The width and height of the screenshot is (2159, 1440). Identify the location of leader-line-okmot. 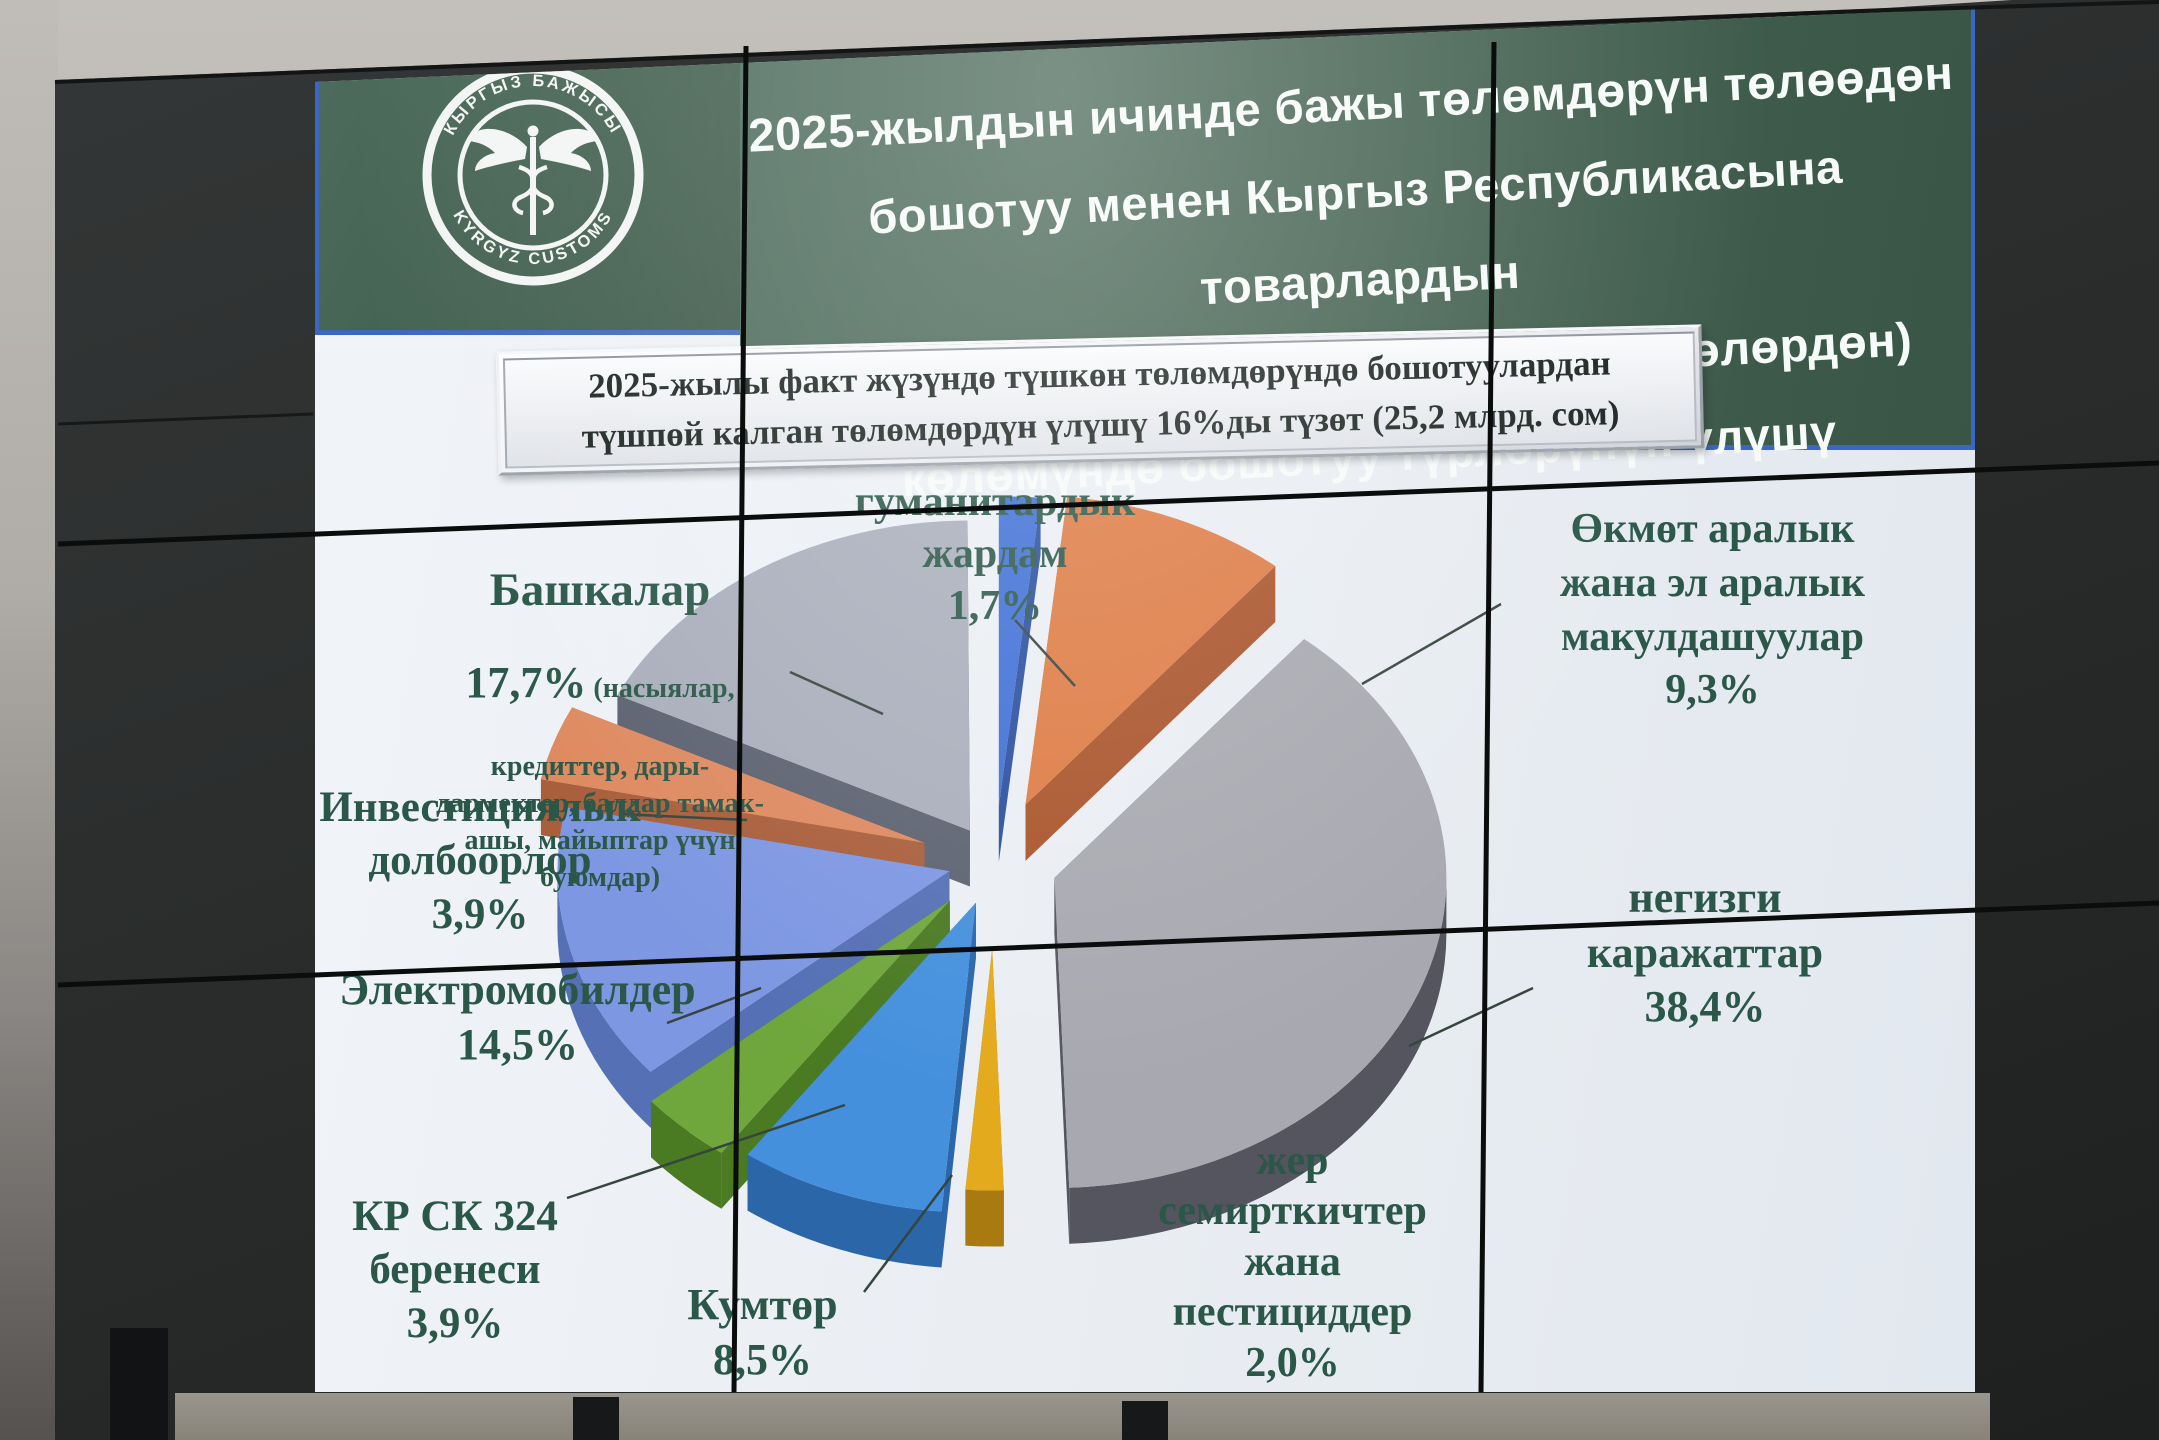
(1431, 644).